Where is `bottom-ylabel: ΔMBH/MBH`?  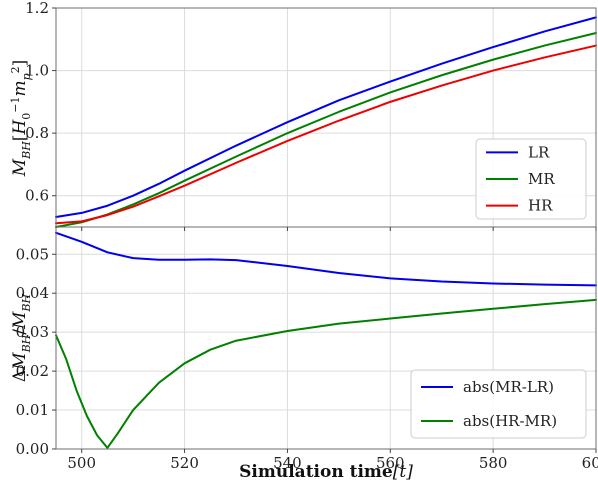
bottom-ylabel: ΔMBH/MBH is located at coordinates (21, 337).